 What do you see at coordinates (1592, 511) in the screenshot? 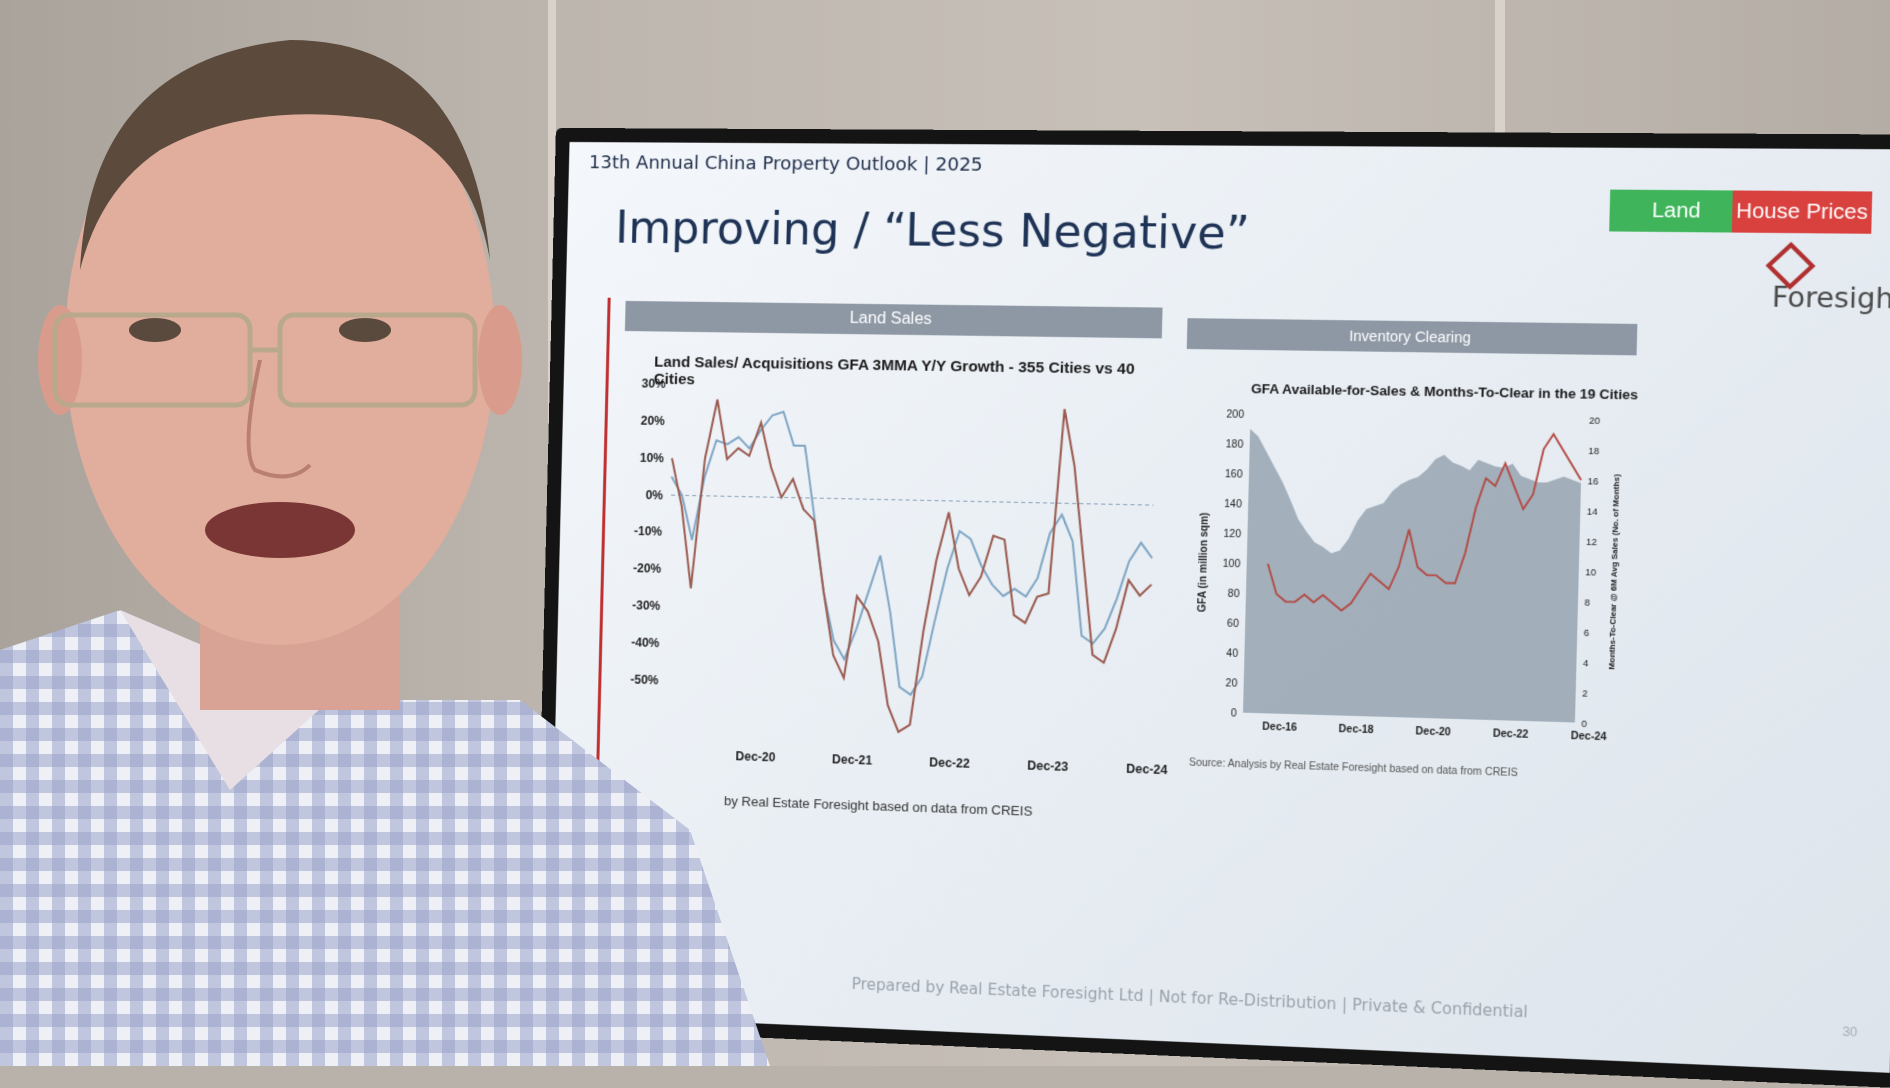
I see `y2-tick-label: 14` at bounding box center [1592, 511].